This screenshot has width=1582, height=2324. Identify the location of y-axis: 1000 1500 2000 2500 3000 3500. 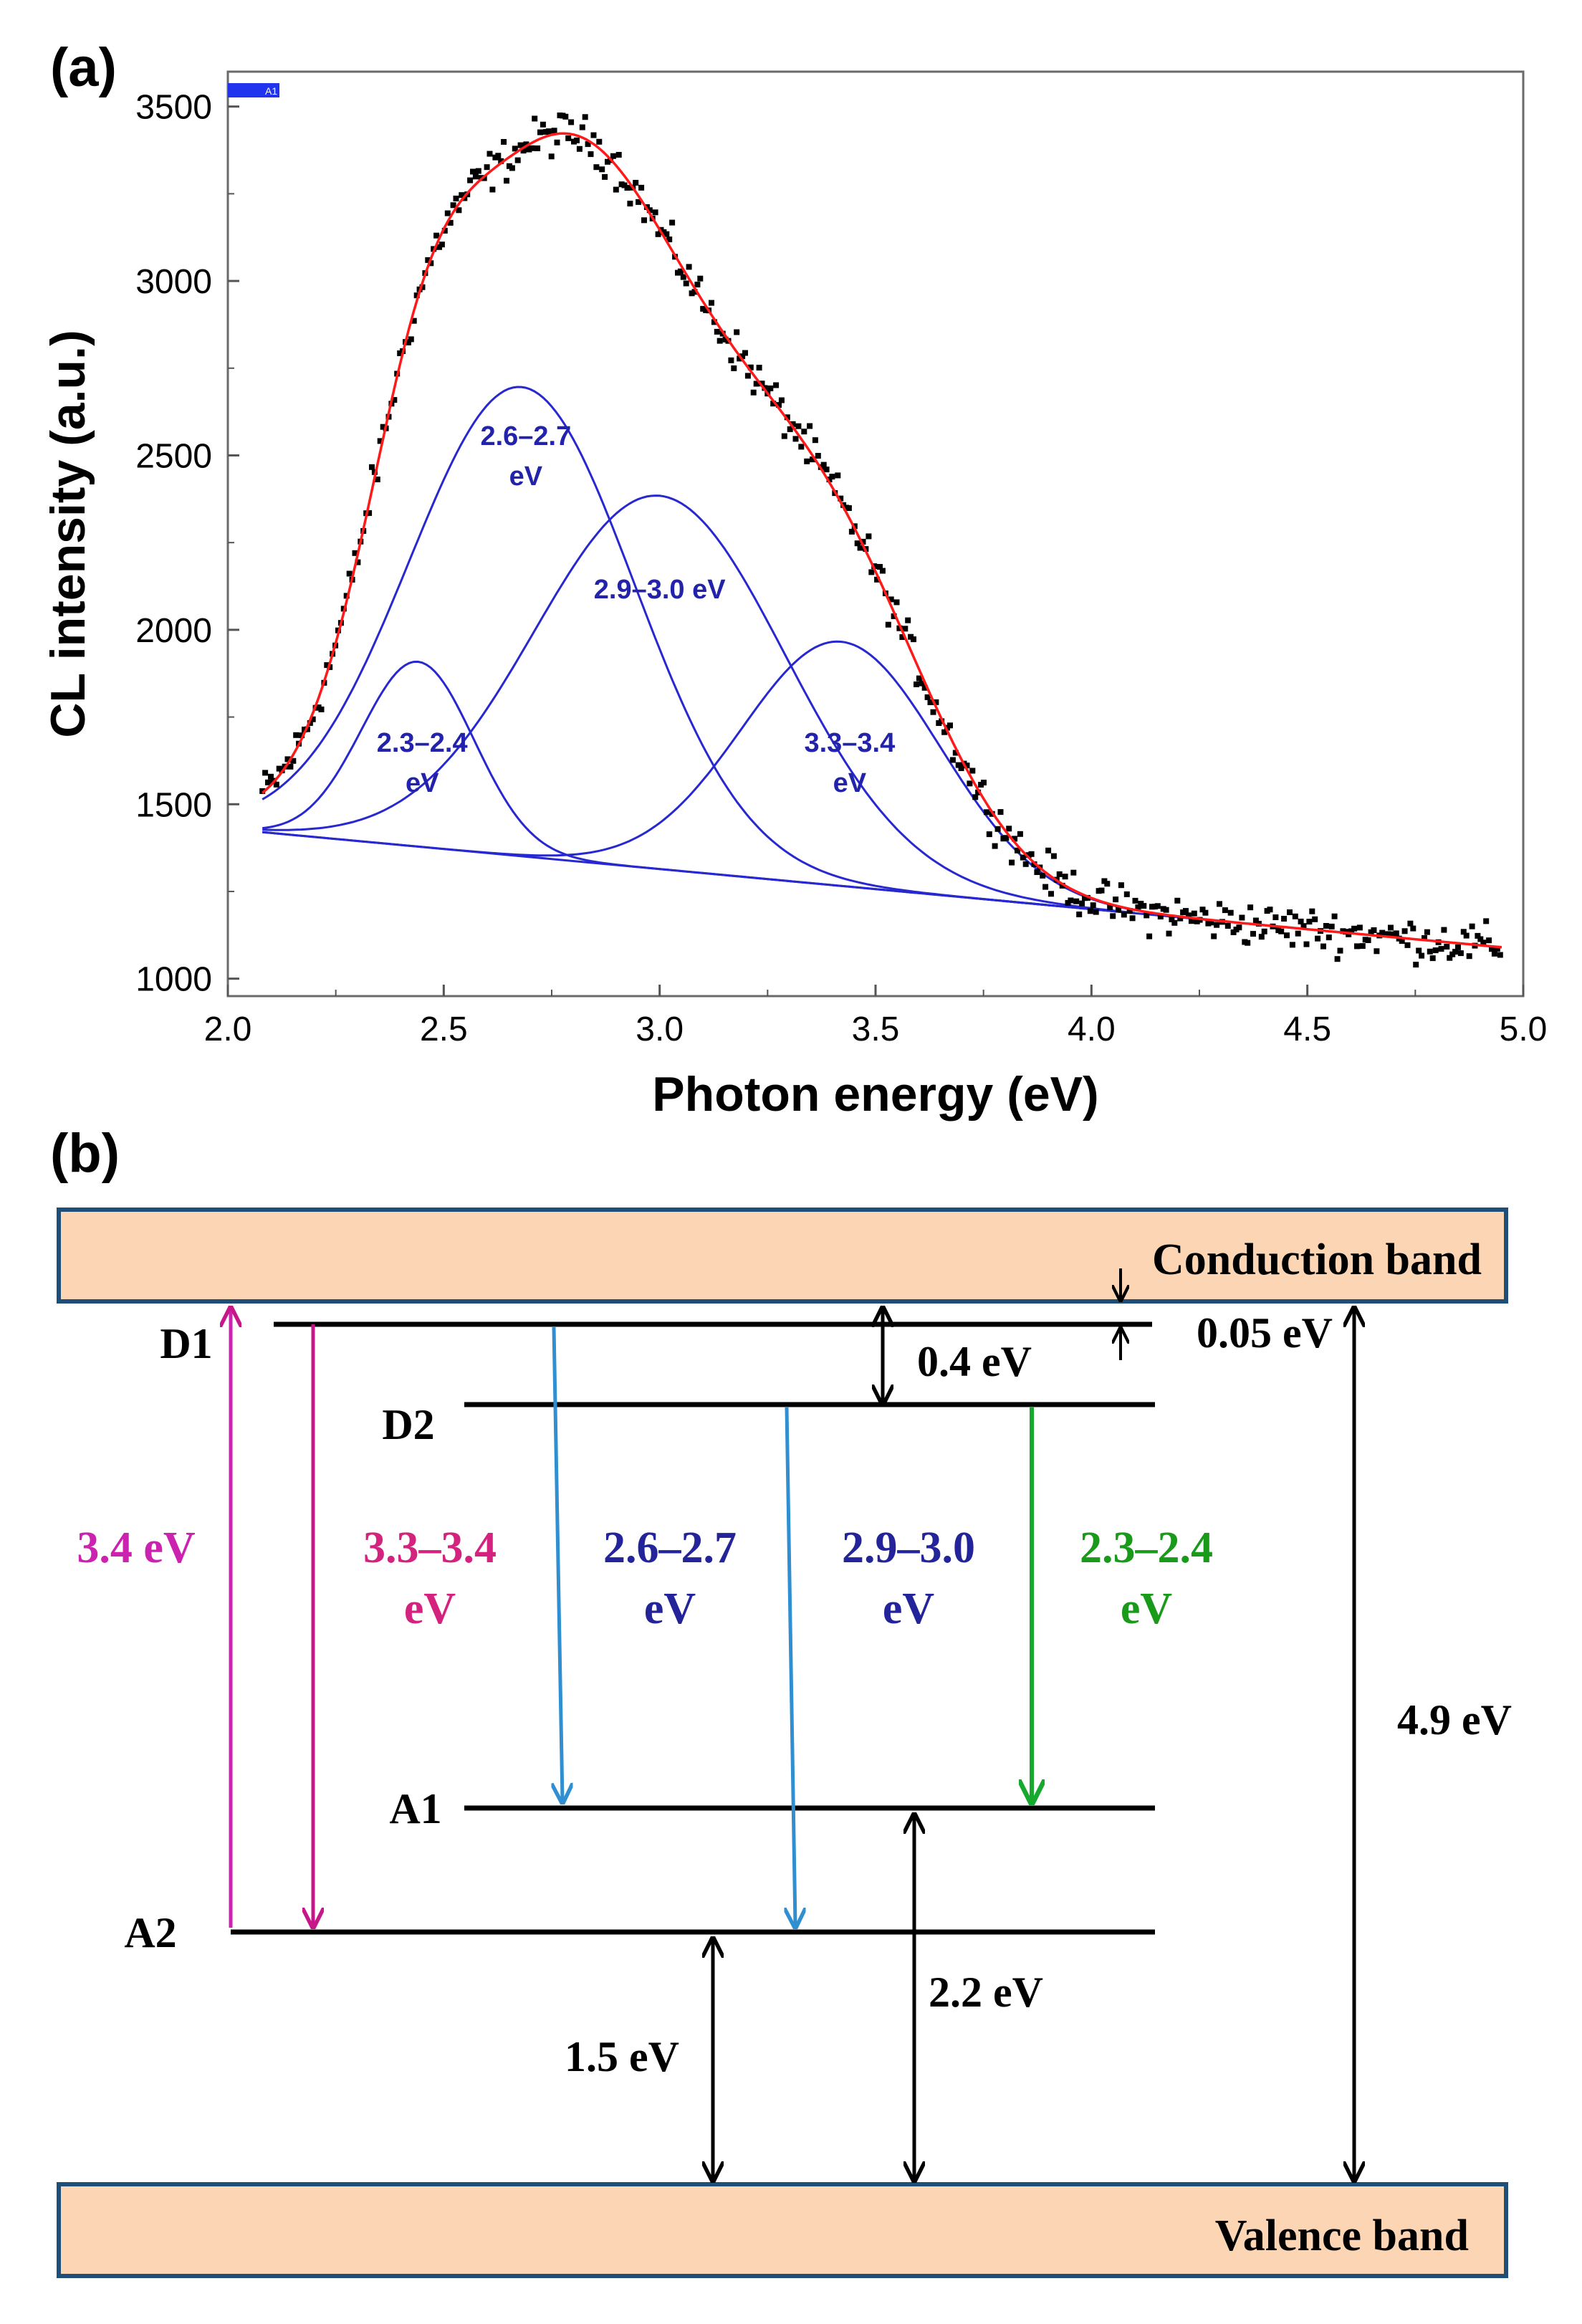
(187, 544).